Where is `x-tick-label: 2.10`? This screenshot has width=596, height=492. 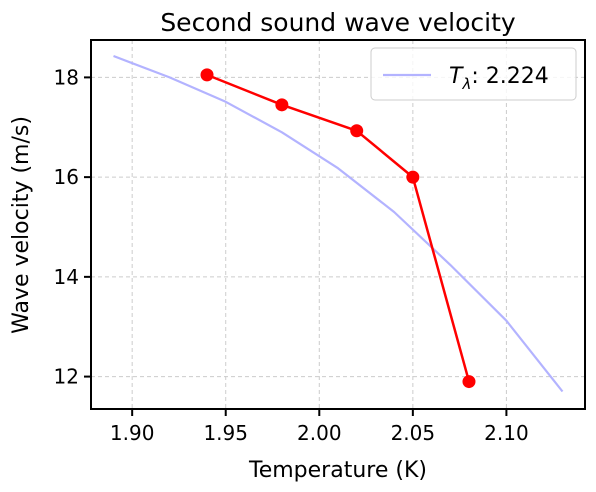 x-tick-label: 2.10 is located at coordinates (506, 433).